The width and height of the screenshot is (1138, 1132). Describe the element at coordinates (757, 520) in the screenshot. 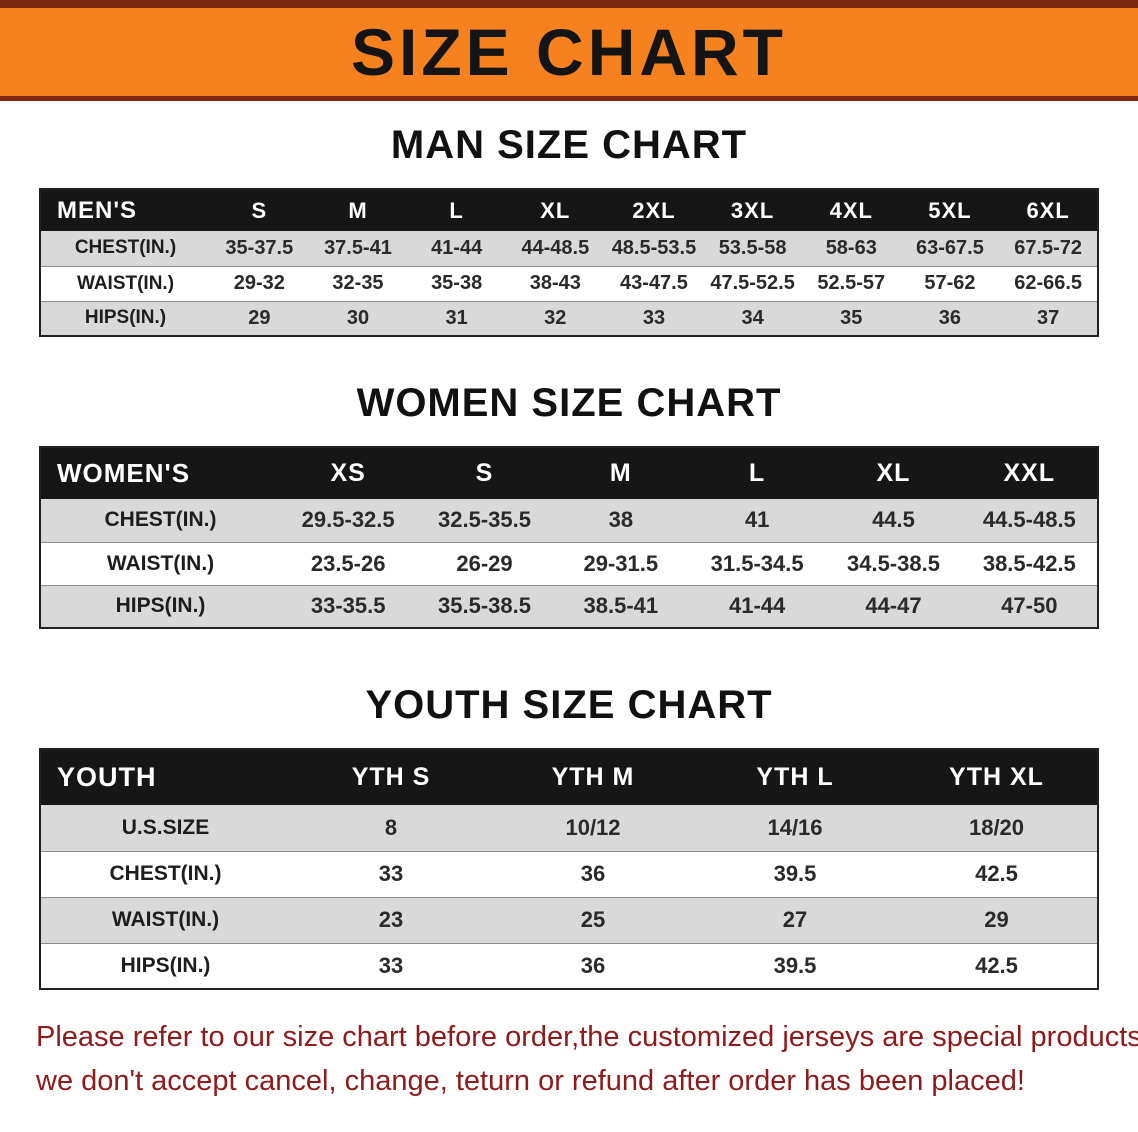

I see `size-value: 41` at that location.